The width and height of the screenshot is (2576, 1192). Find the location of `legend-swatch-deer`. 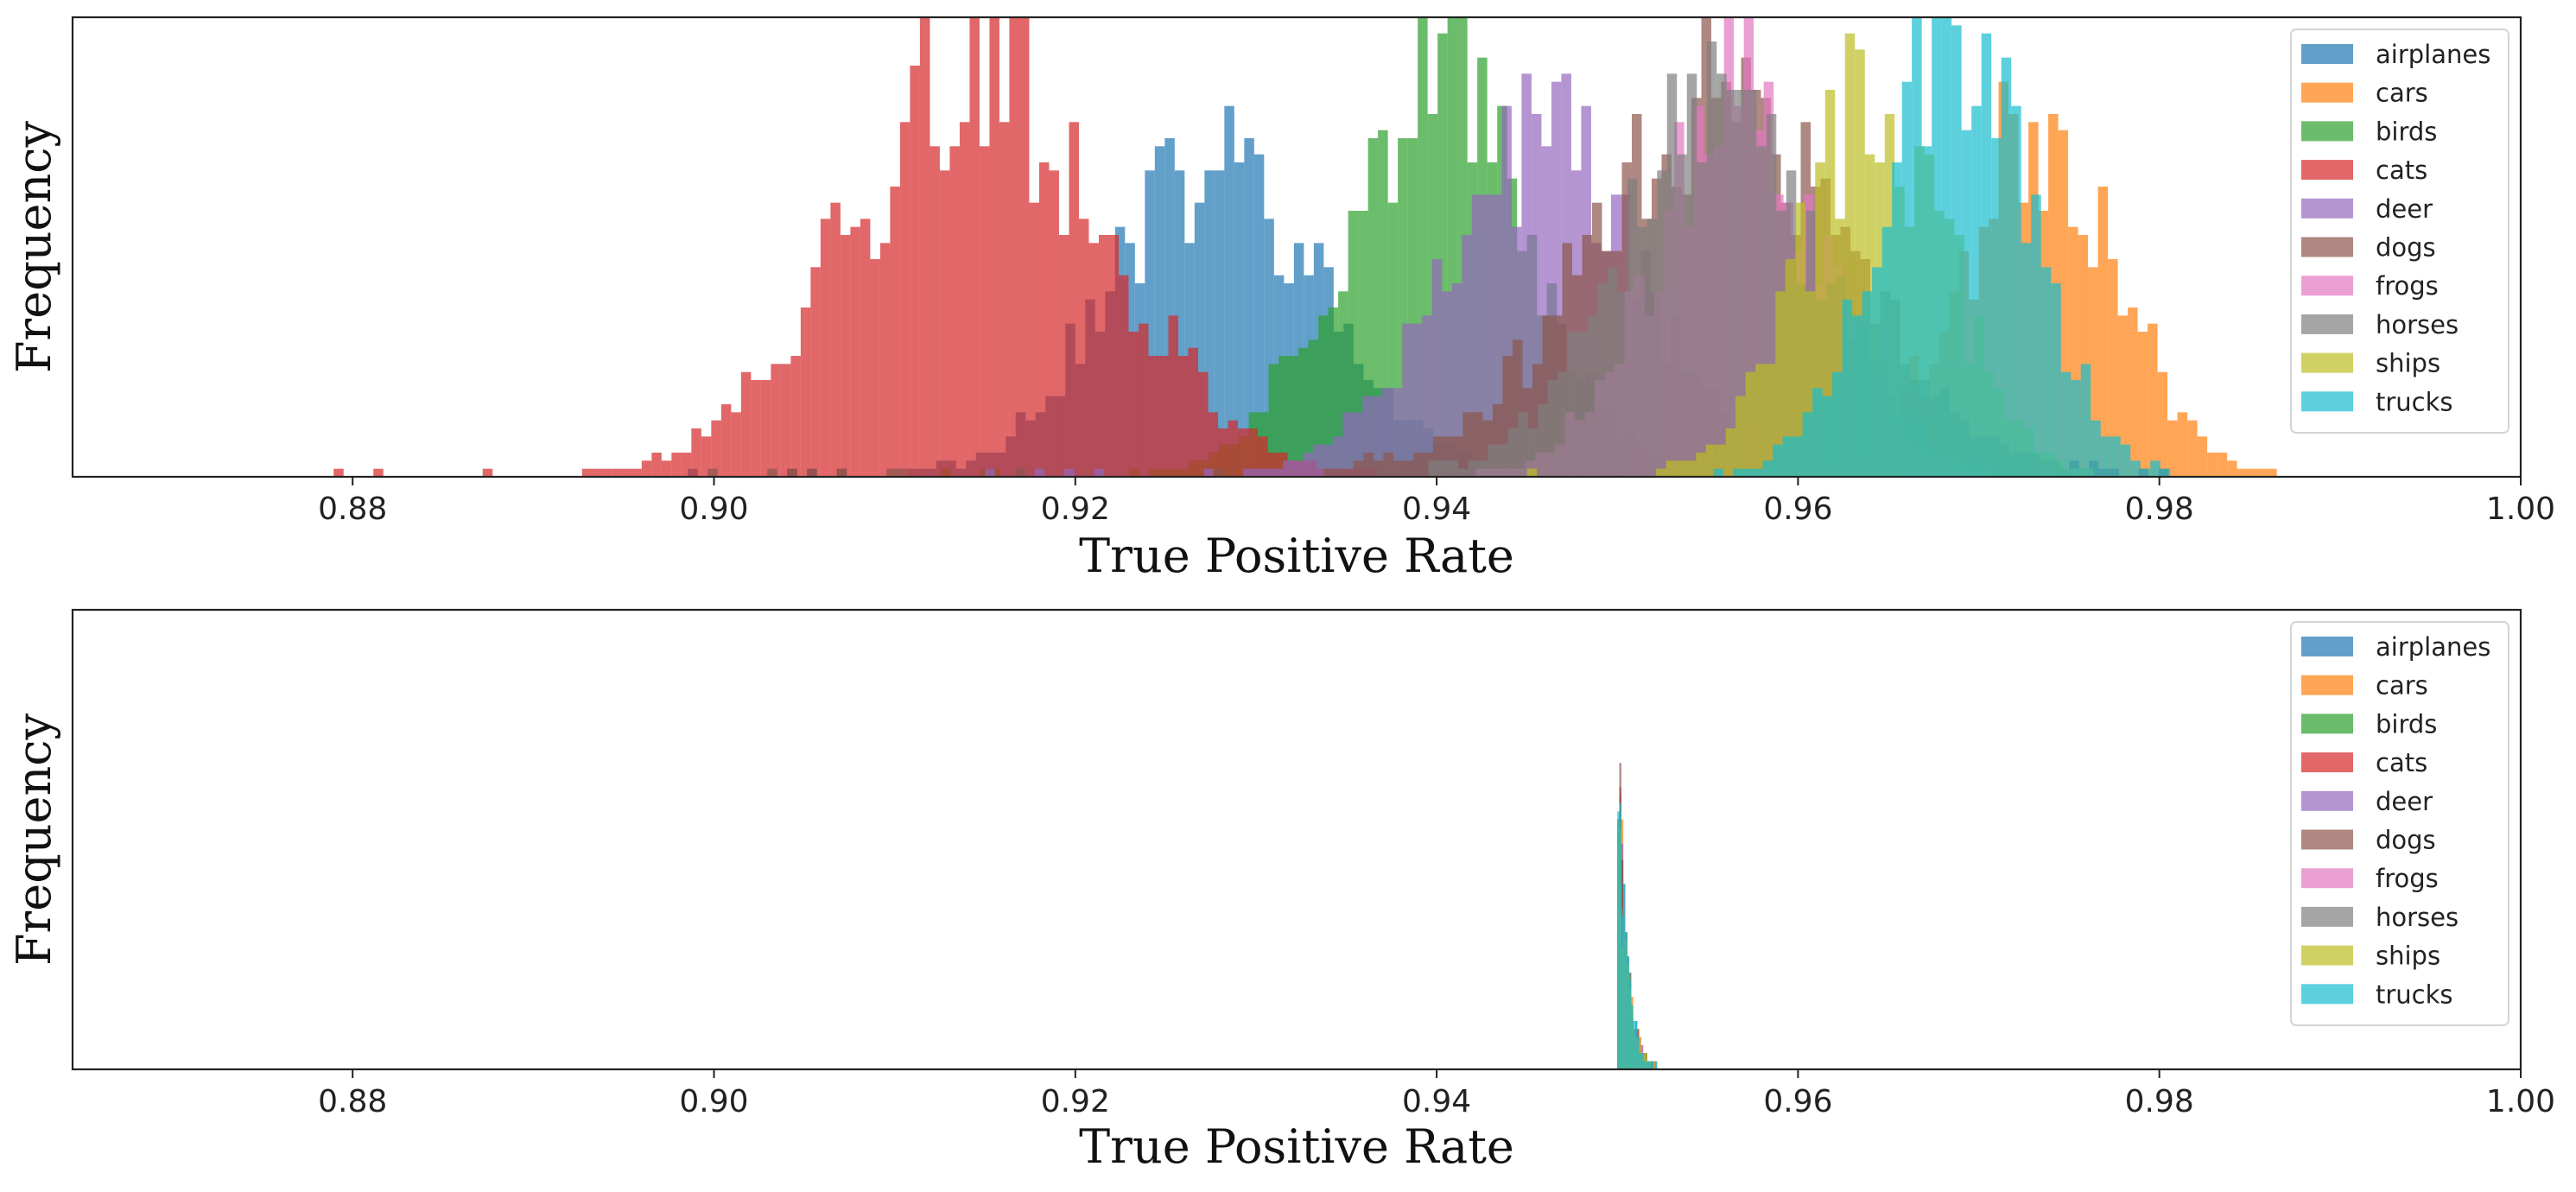

legend-swatch-deer is located at coordinates (2327, 800).